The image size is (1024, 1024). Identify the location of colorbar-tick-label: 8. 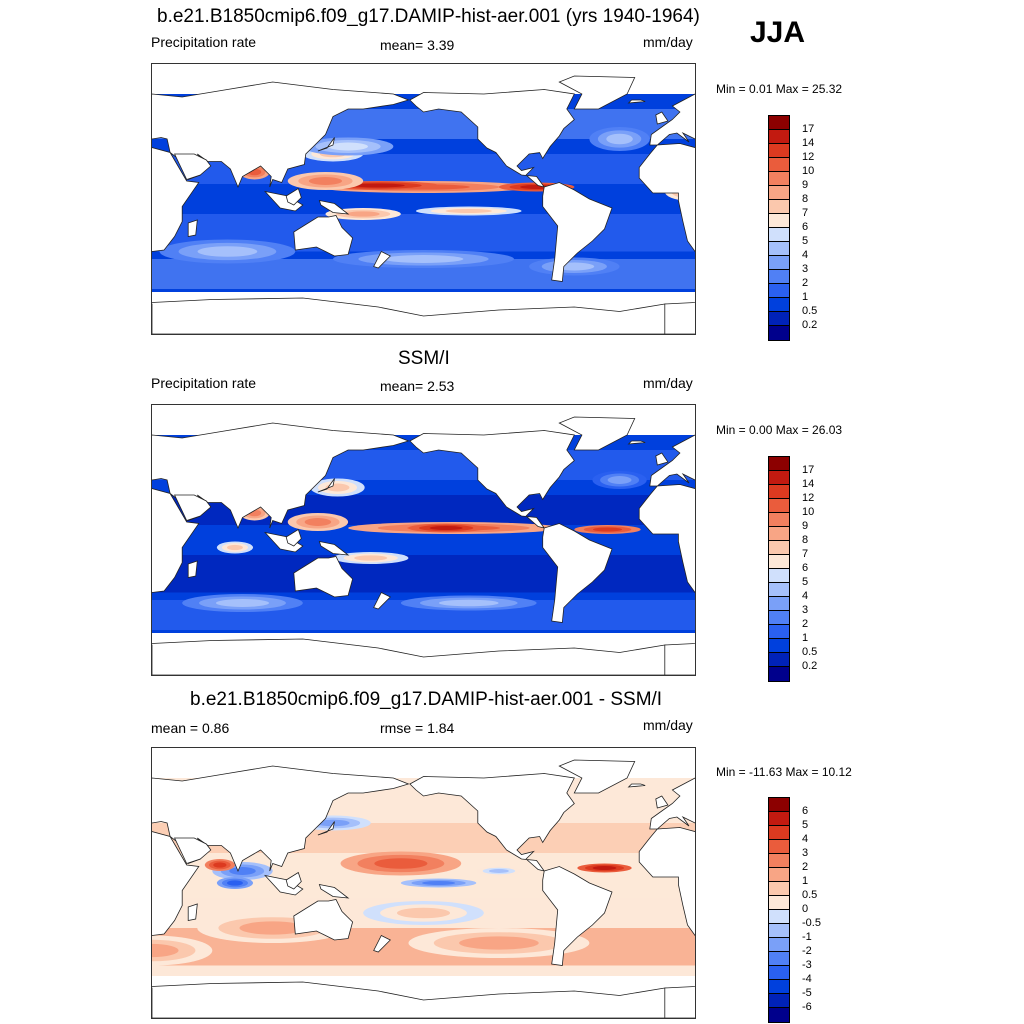
(805, 199).